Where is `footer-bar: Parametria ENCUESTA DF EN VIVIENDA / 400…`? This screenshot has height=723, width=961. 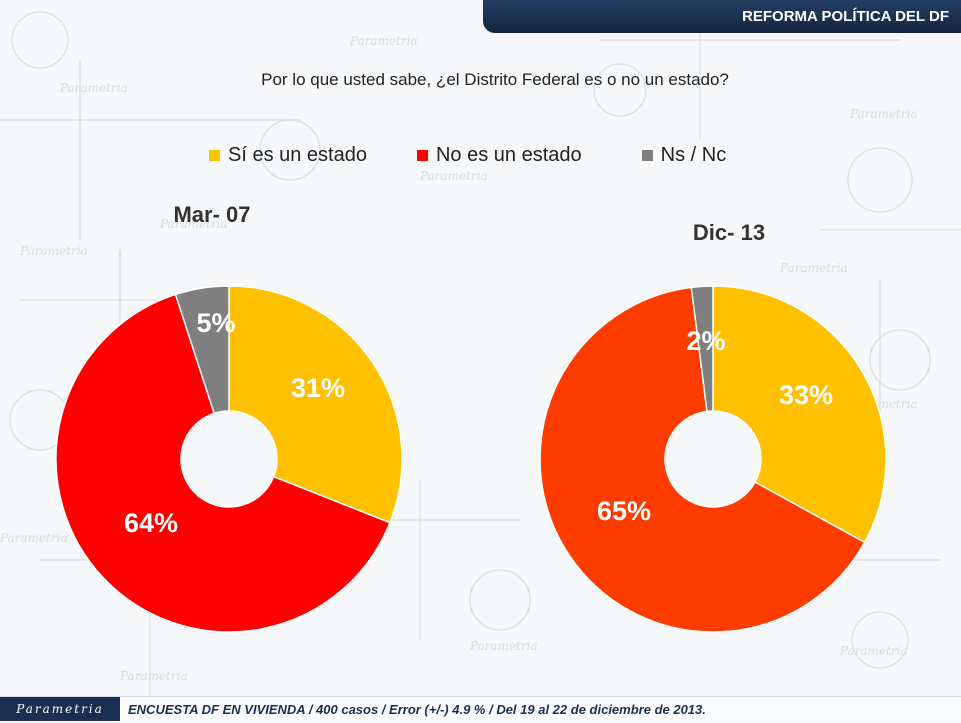
footer-bar: Parametria ENCUESTA DF EN VIVIENDA / 400… is located at coordinates (480, 708).